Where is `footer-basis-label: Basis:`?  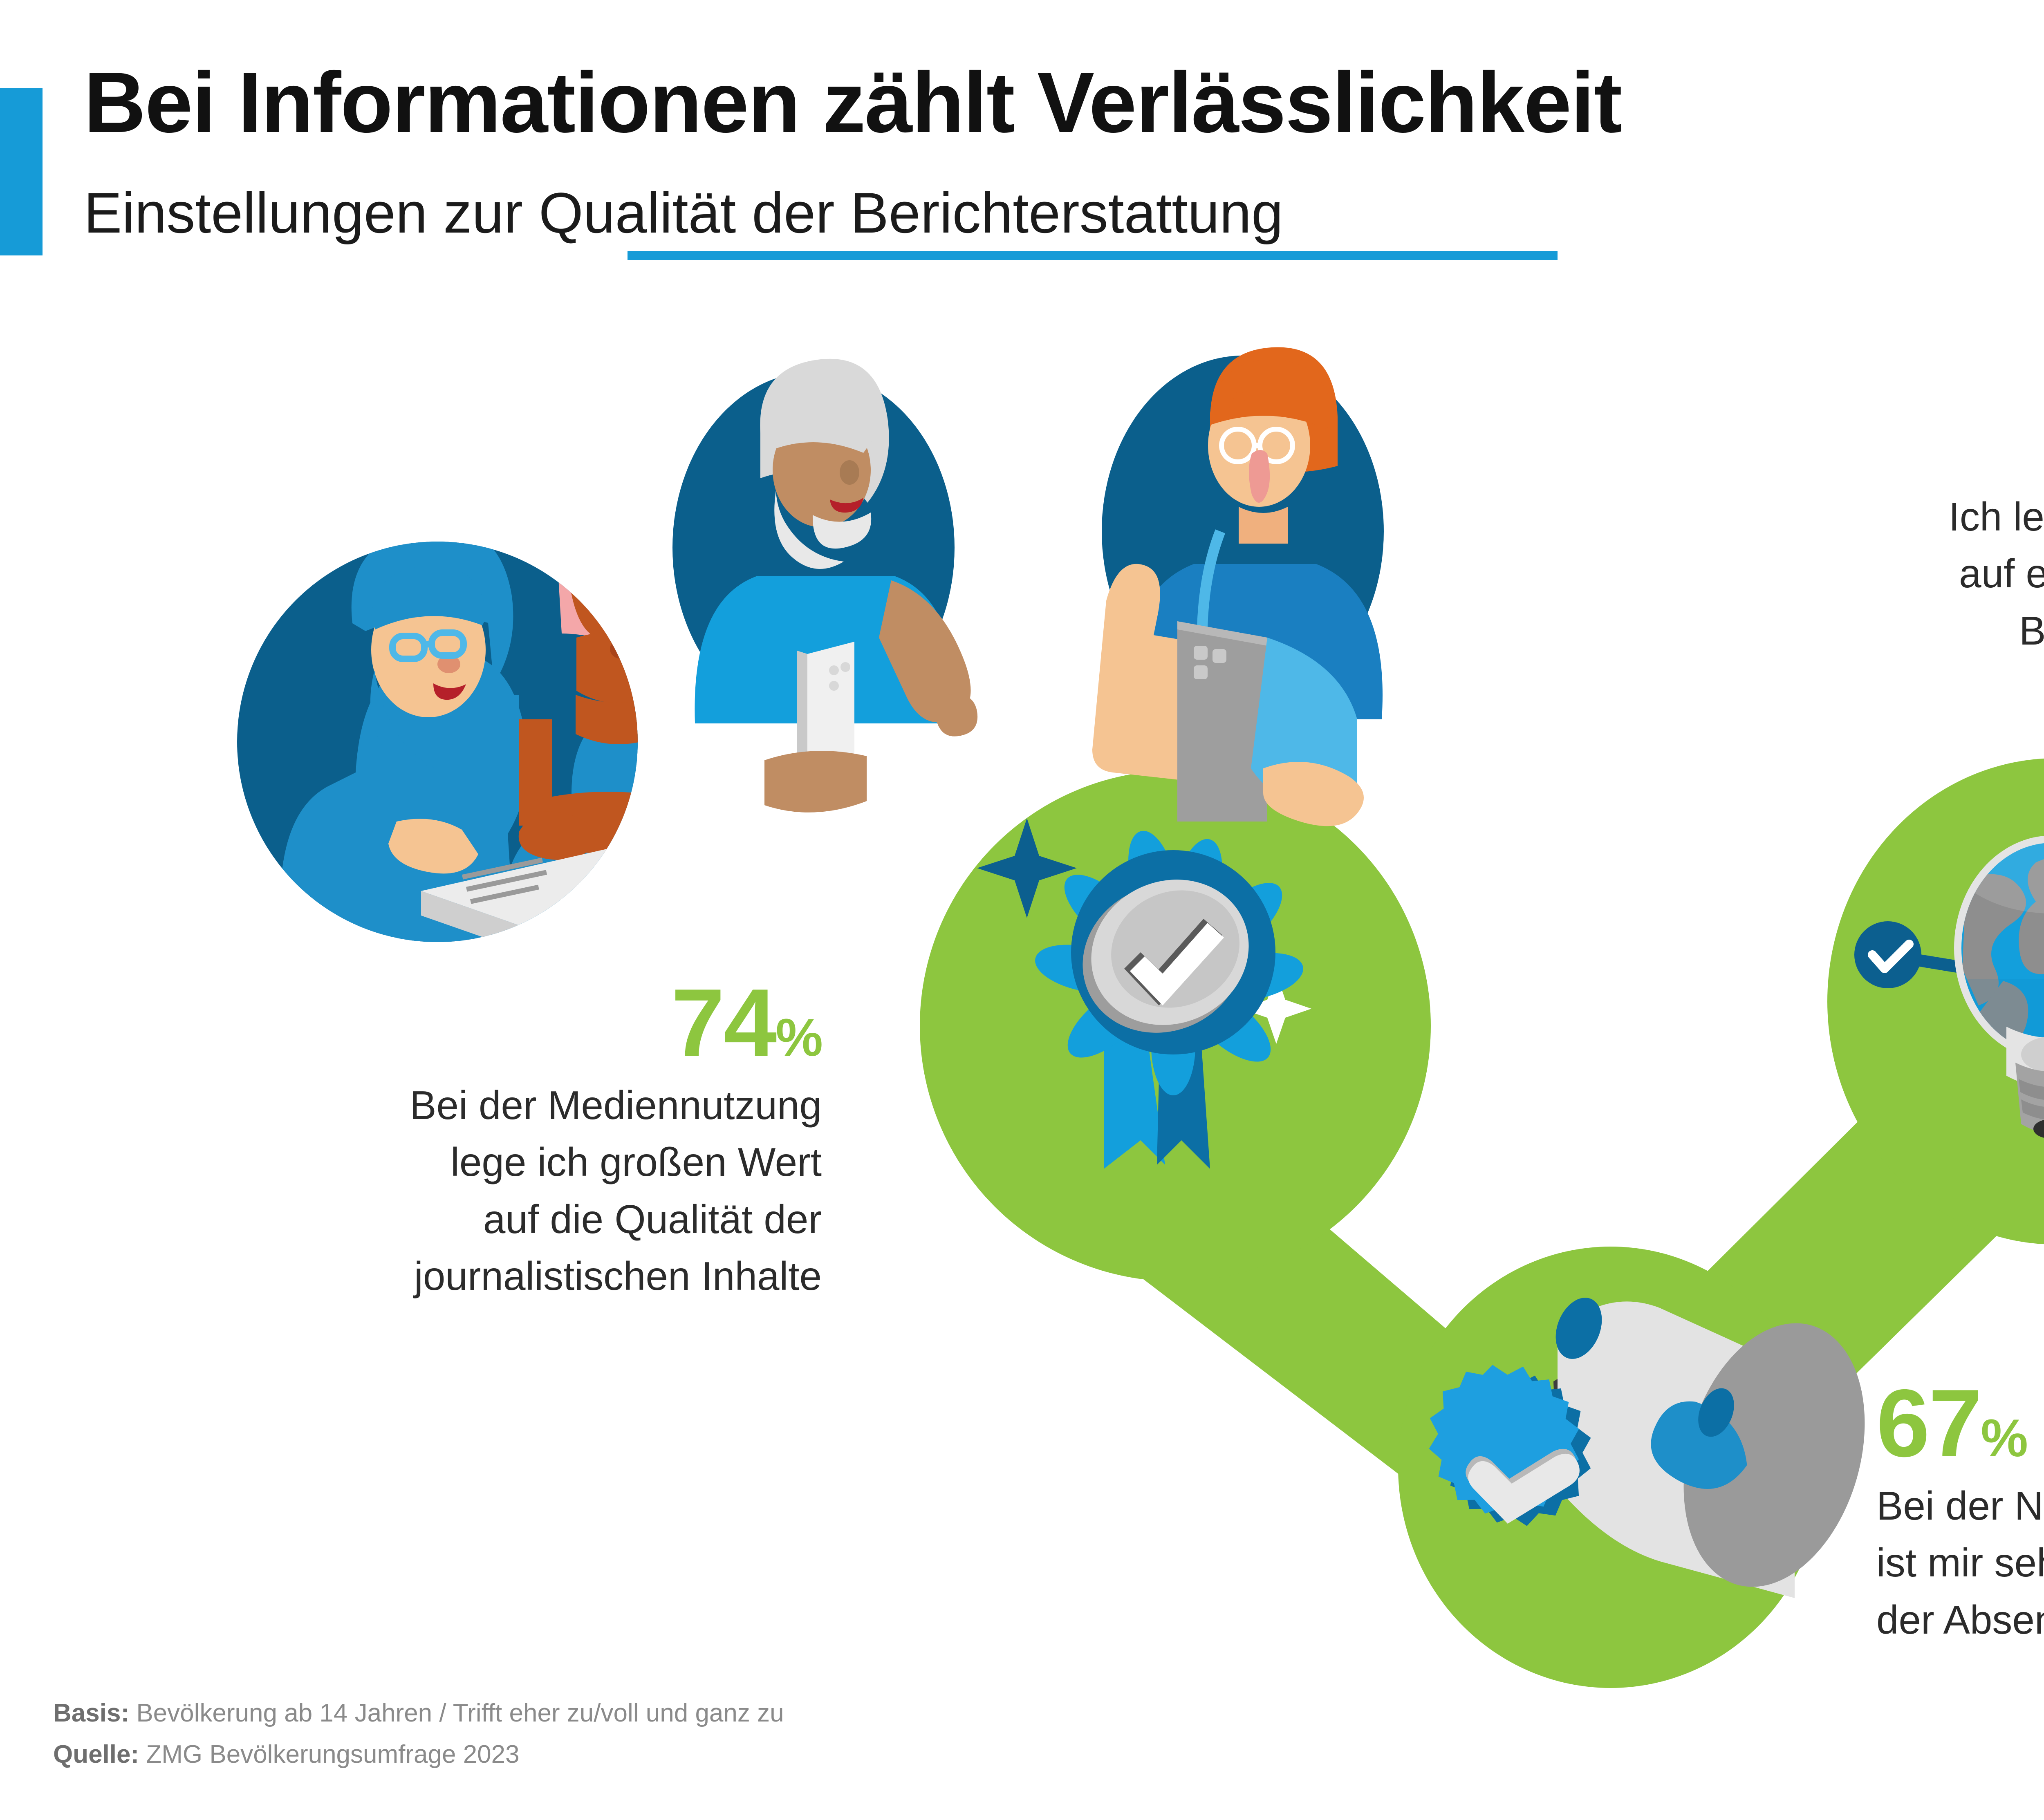 footer-basis-label: Basis: is located at coordinates (91, 1713).